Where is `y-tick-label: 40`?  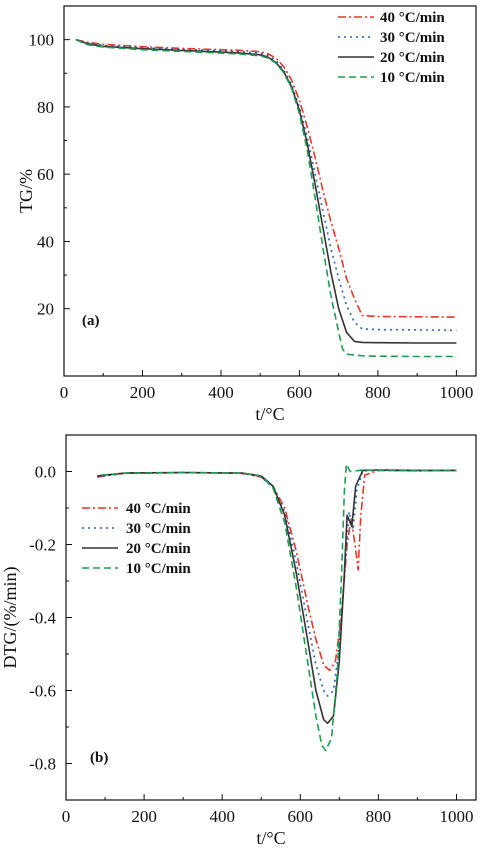
y-tick-label: 40 is located at coordinates (45, 241).